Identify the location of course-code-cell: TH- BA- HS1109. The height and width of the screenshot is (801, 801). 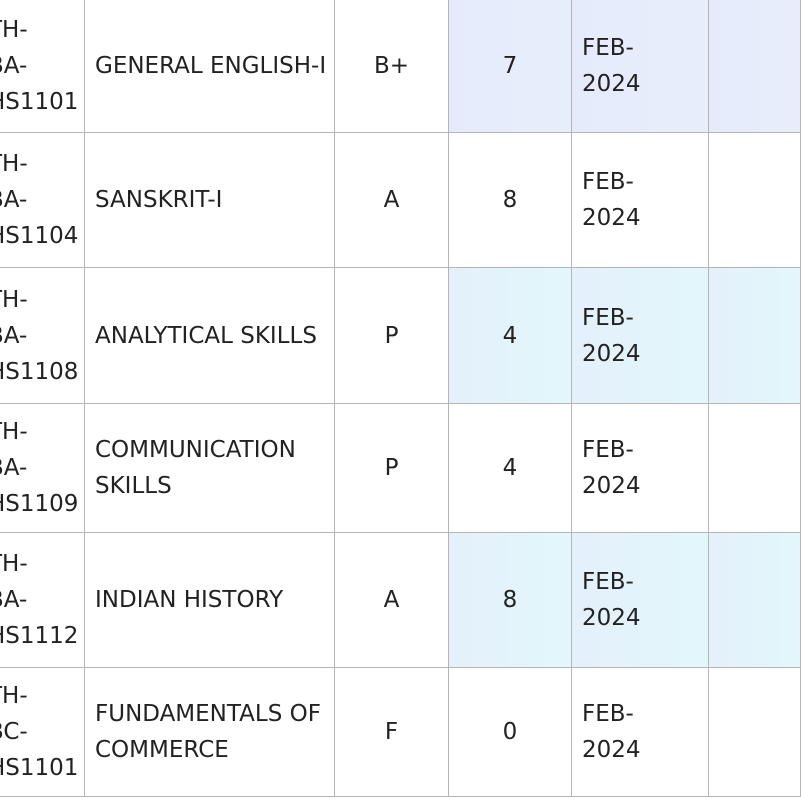
(42, 468).